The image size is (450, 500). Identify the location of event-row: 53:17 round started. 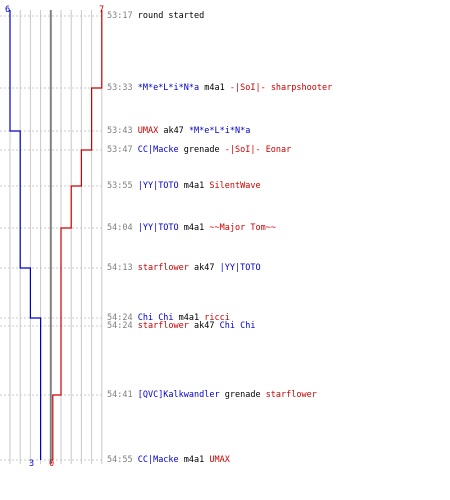
(155, 16).